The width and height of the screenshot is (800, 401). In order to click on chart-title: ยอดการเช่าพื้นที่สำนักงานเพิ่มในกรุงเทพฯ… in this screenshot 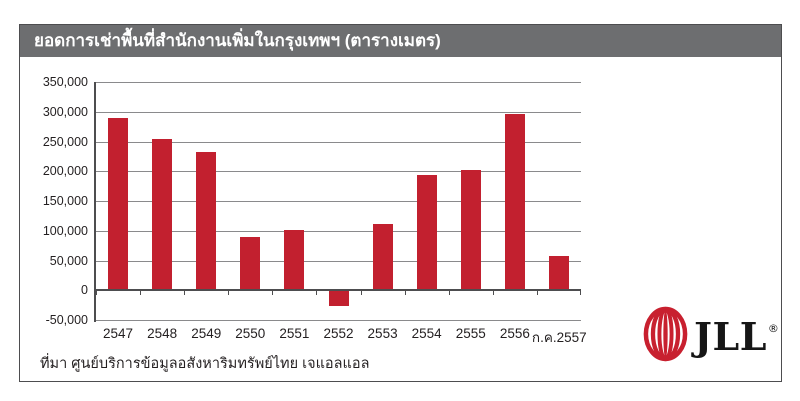, I will do `click(400, 41)`.